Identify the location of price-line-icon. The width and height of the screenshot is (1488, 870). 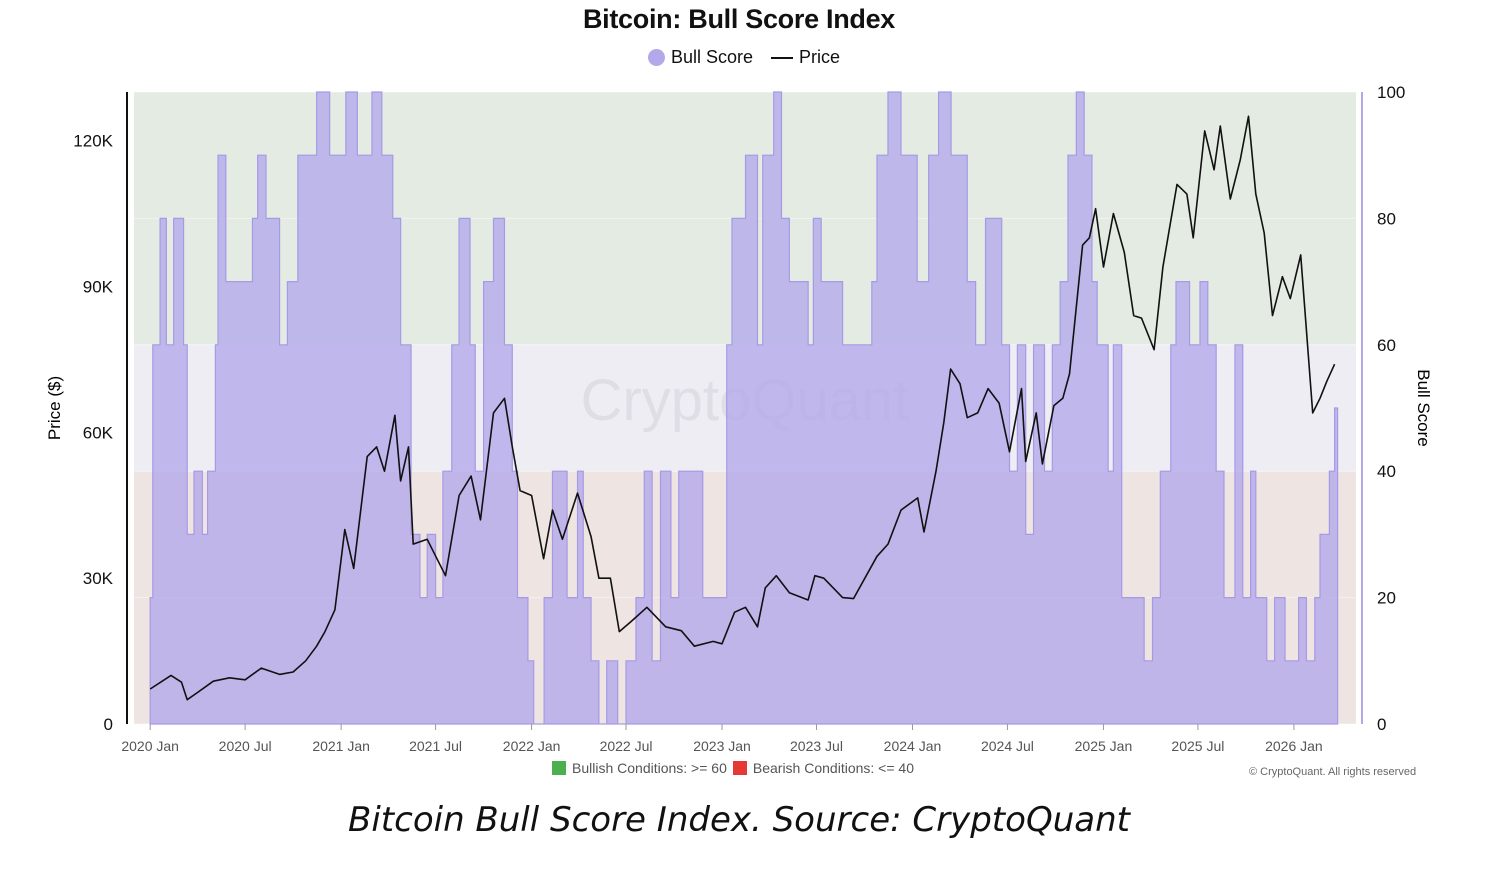
(782, 57).